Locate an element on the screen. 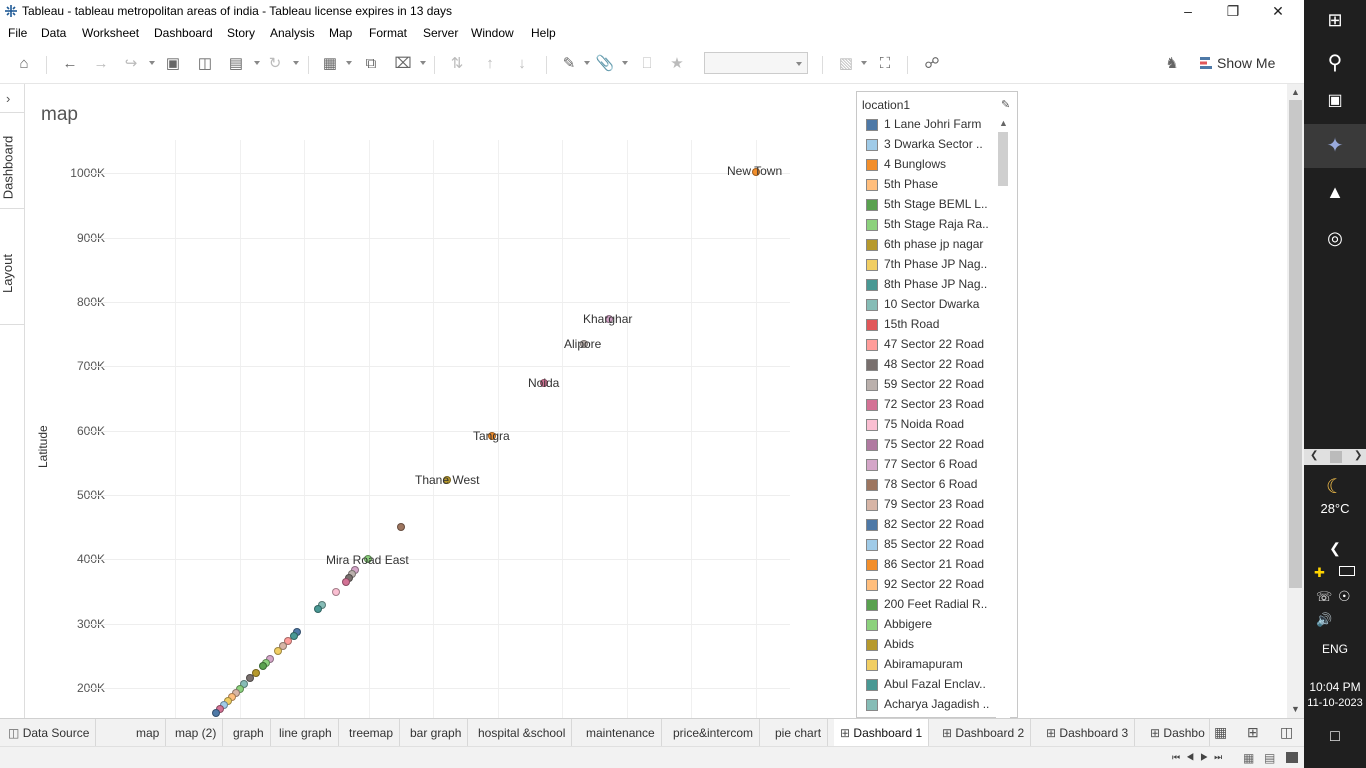  legend-item: Acharya Jagadish .. is located at coordinates (932, 705).